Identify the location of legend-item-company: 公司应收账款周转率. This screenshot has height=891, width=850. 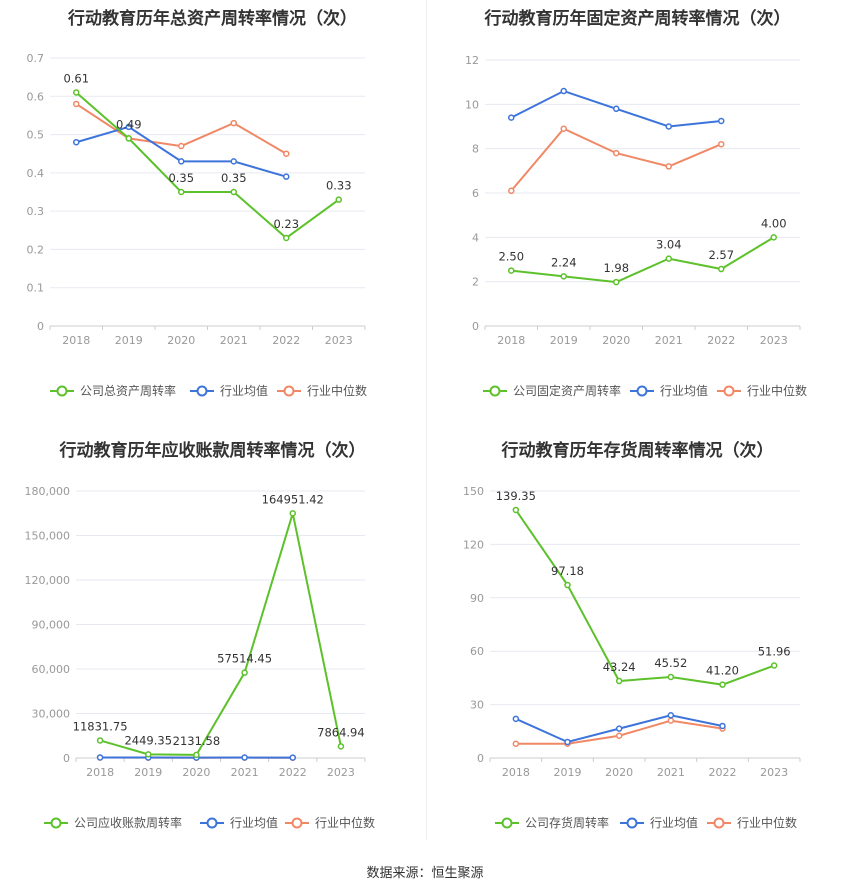
(113, 822).